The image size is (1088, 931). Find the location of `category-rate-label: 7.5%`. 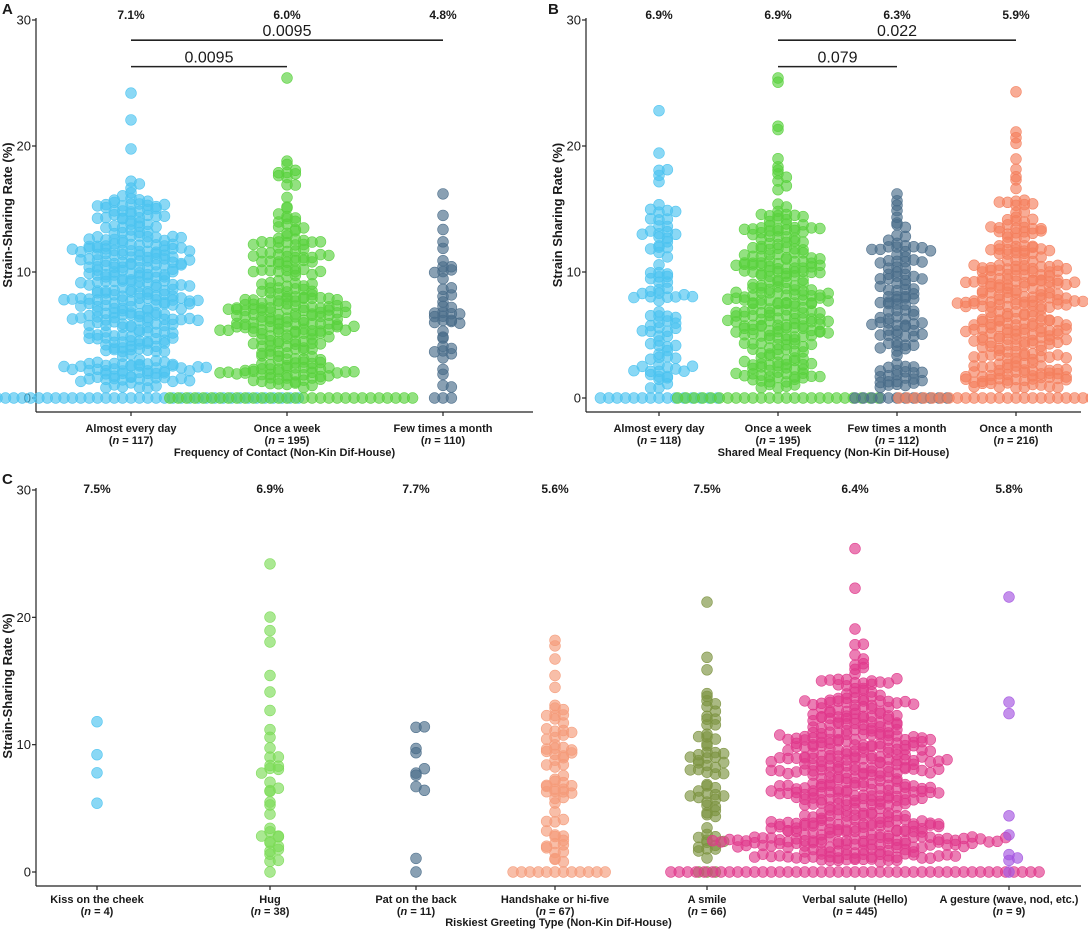

category-rate-label: 7.5% is located at coordinates (97, 489).